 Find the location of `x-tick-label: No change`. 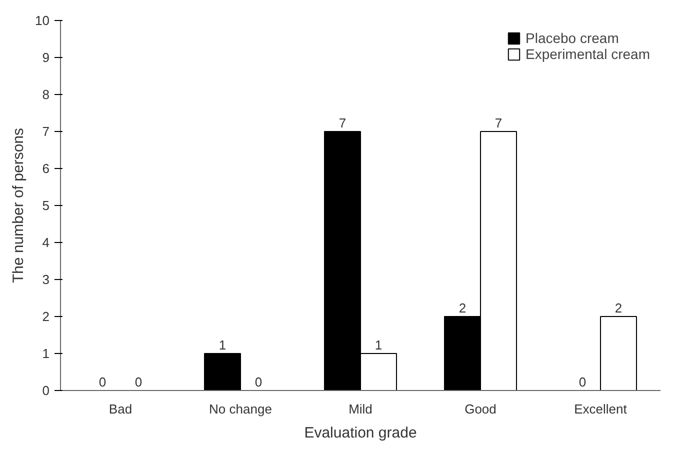

x-tick-label: No change is located at coordinates (240, 409).